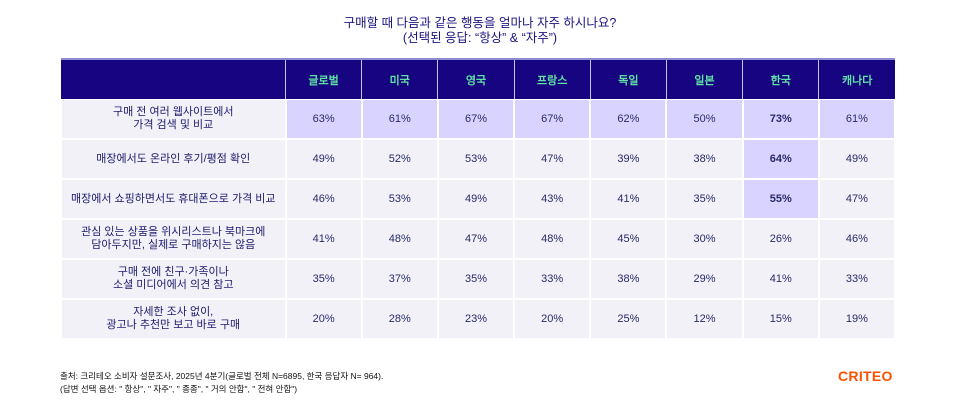 Image resolution: width=960 pixels, height=408 pixels. I want to click on row-label-line: 구매 전에 친구·가족이나, so click(173, 272).